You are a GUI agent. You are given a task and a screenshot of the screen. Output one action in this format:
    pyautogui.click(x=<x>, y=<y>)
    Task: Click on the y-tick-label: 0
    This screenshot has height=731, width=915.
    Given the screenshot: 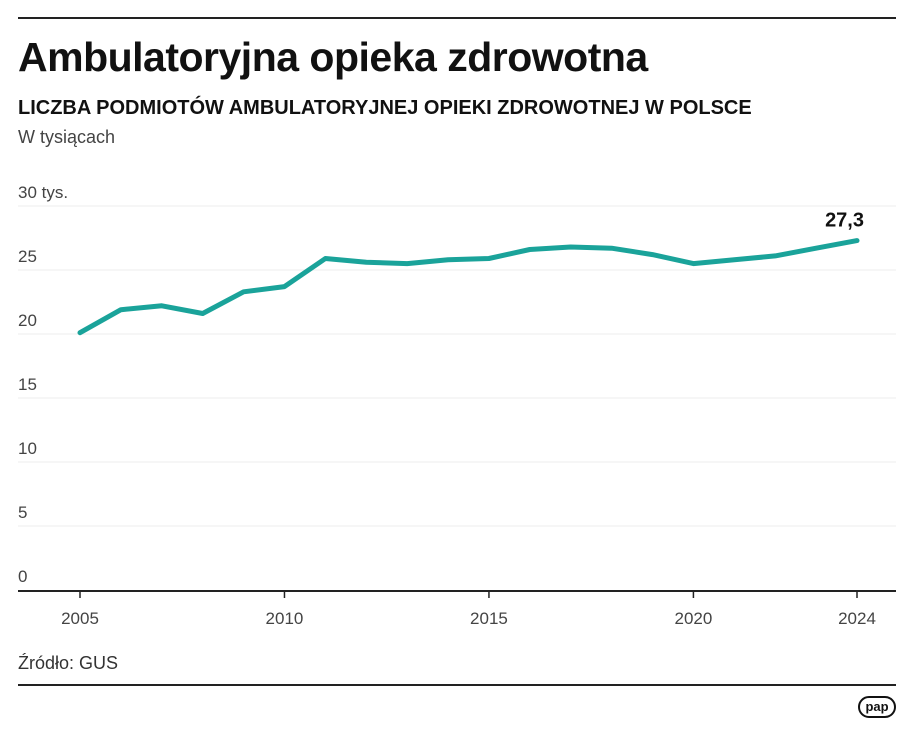 What is the action you would take?
    pyautogui.click(x=22, y=576)
    